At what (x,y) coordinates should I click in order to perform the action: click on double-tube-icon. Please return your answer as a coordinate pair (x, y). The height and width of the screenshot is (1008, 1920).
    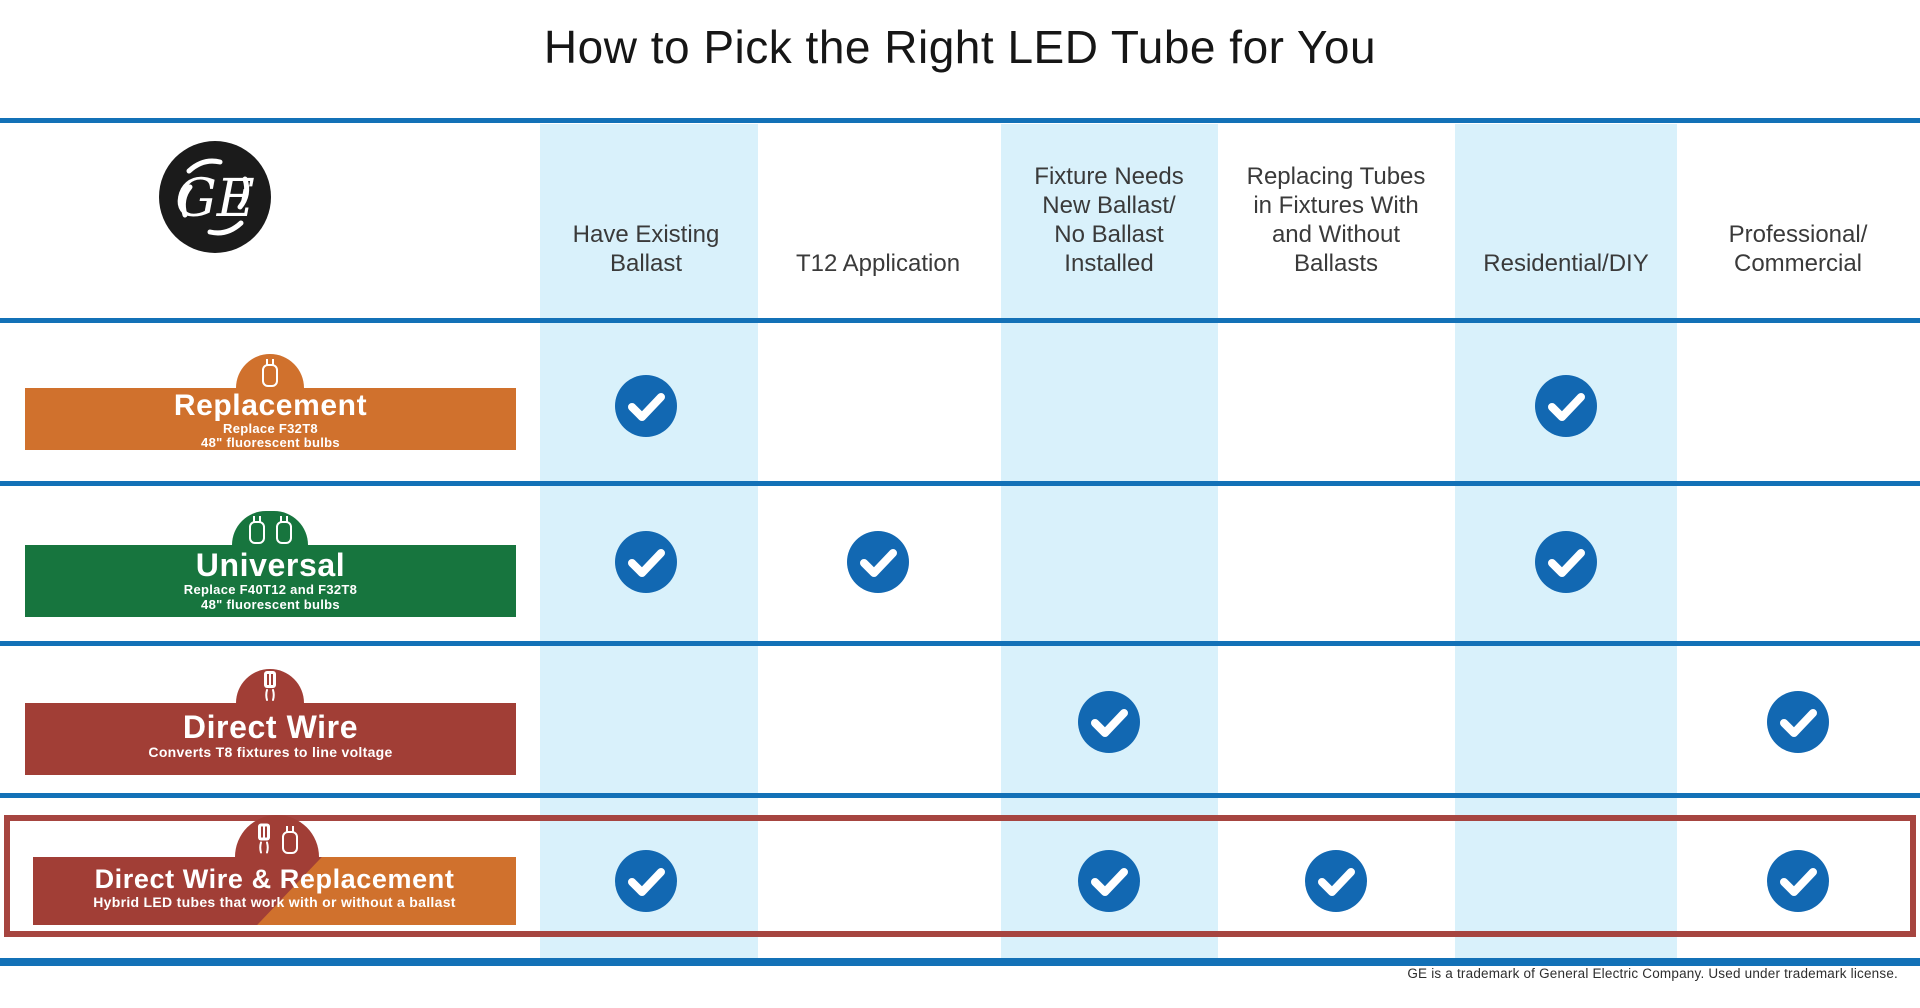
    Looking at the image, I should click on (270, 528).